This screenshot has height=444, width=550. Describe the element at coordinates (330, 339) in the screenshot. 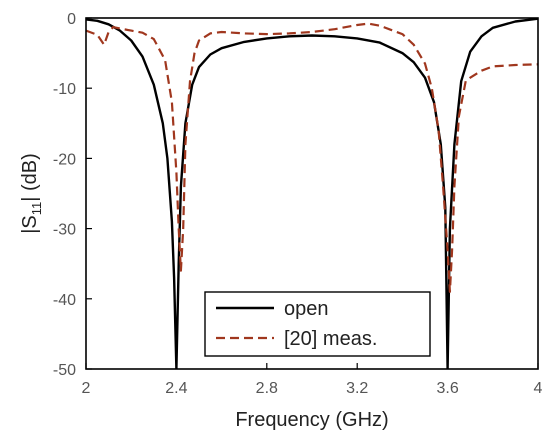

I see `legend-label-meas: [20] meas.` at that location.